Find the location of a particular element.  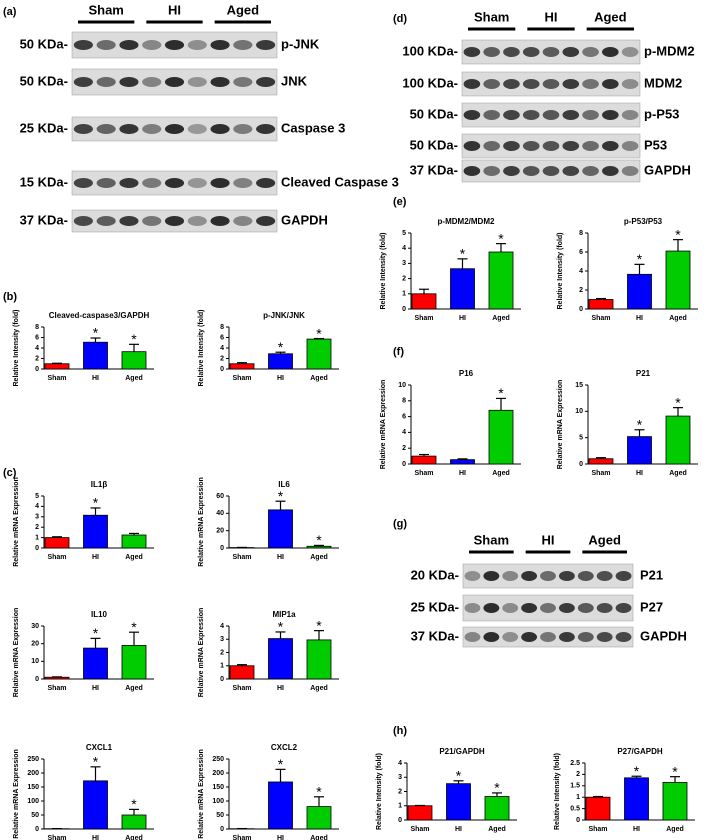

panel-label: (f) is located at coordinates (398, 352).